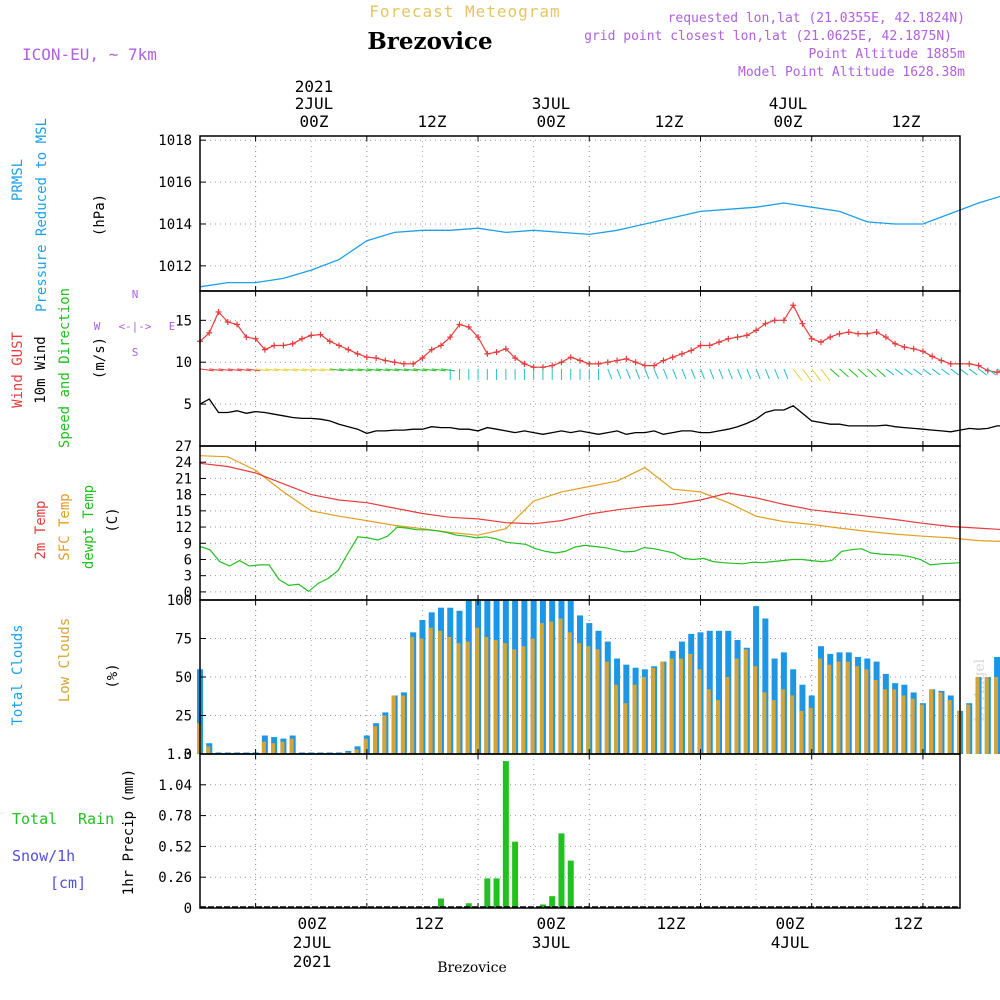 This screenshot has width=1000, height=1000. What do you see at coordinates (100, 215) in the screenshot?
I see `pressure-unit: (hPa)` at bounding box center [100, 215].